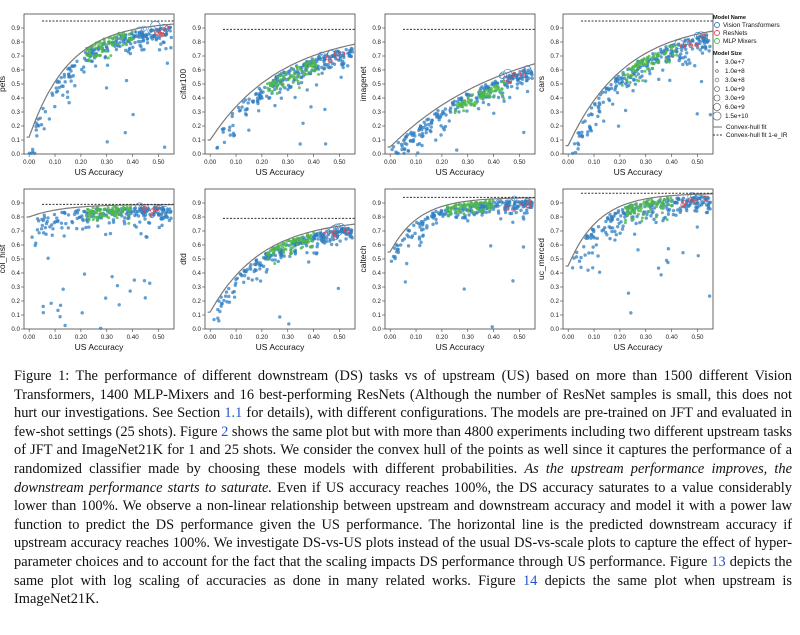 This screenshot has height=635, width=800. Describe the element at coordinates (196, 231) in the screenshot. I see `y-tick-label: 0.7` at that location.